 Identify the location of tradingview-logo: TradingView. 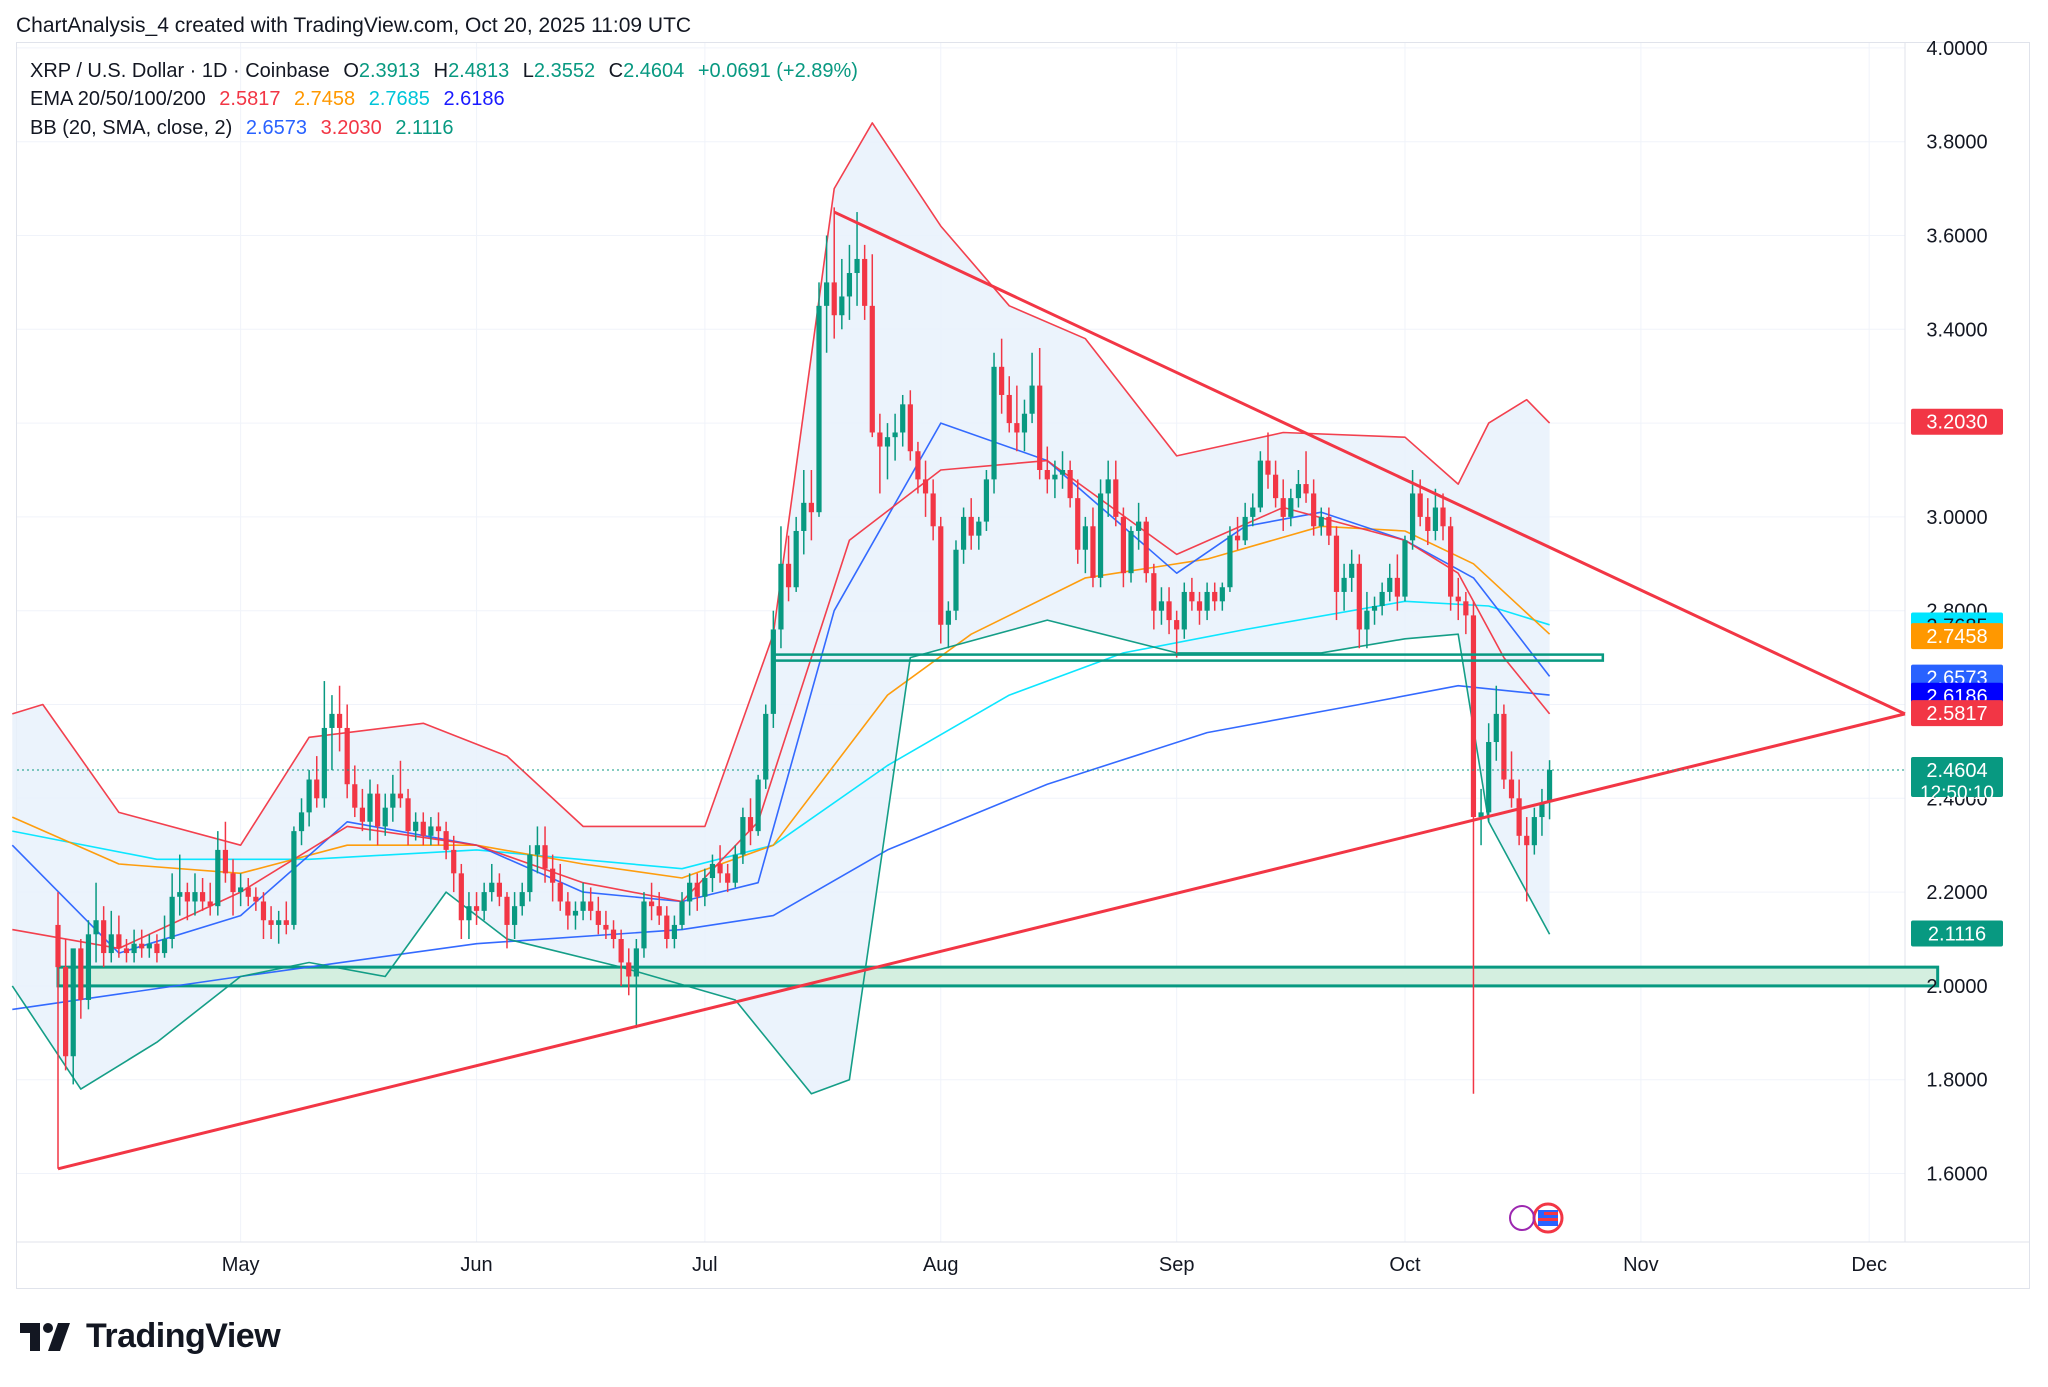
(150, 1336).